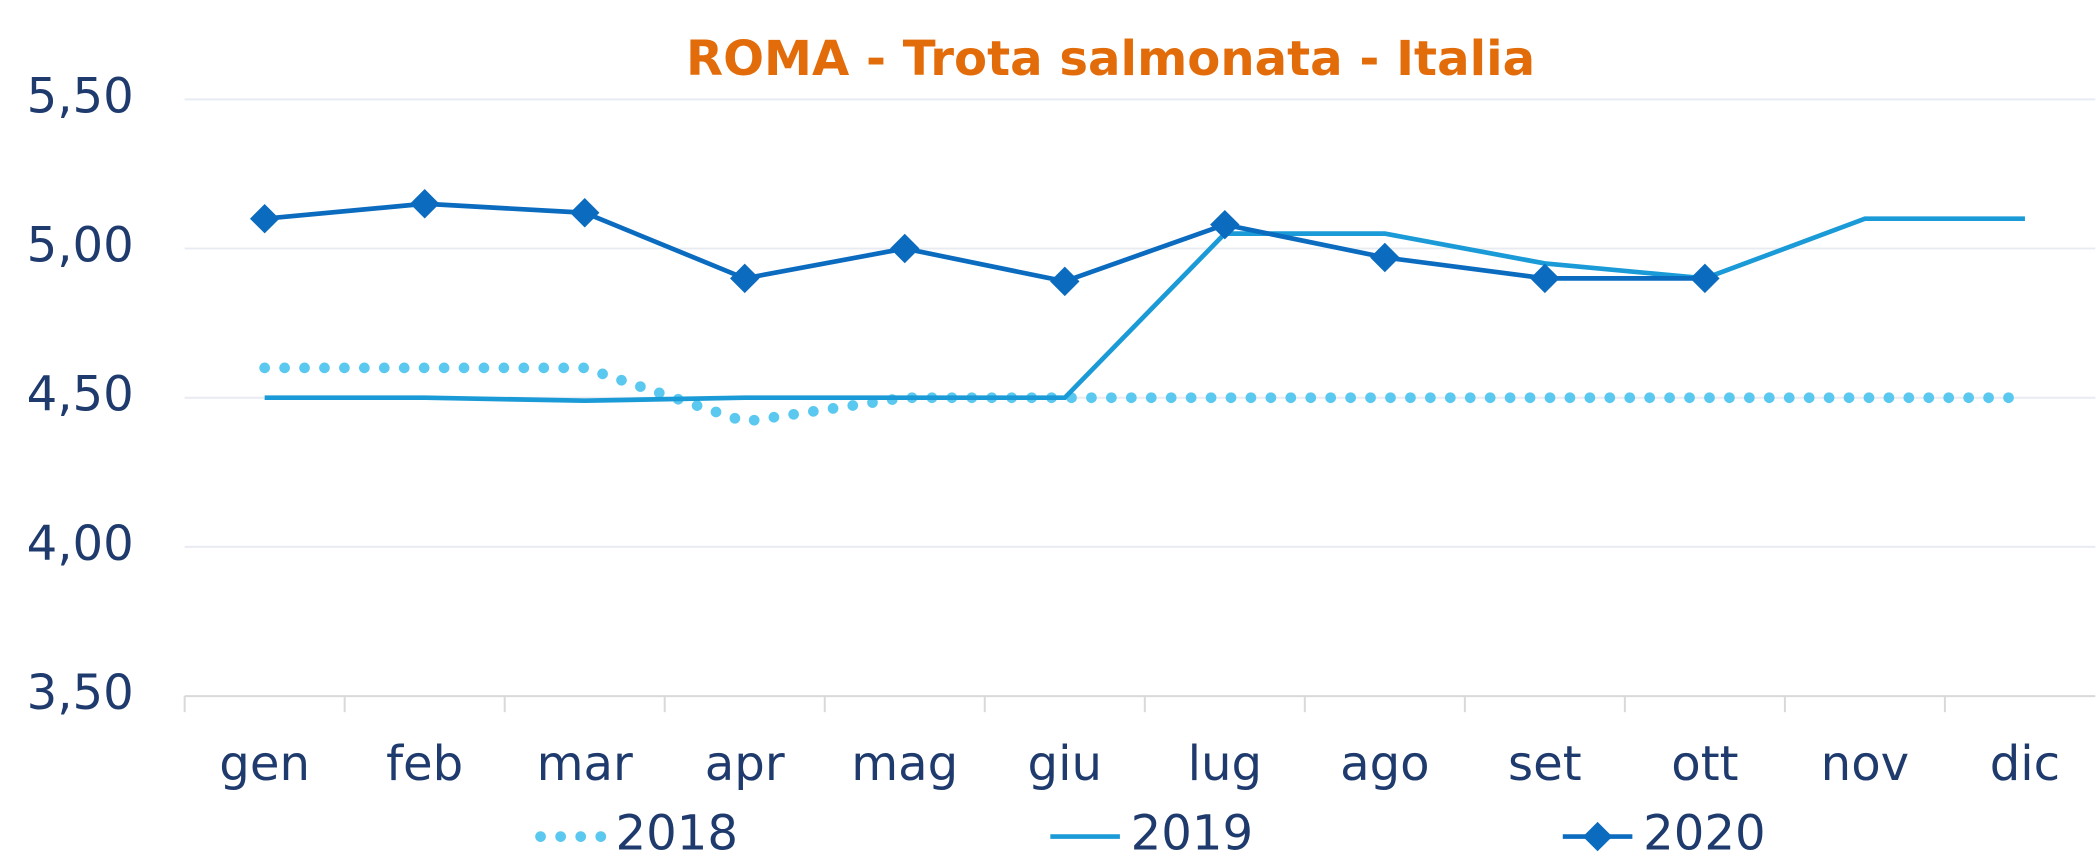 The width and height of the screenshot is (2098, 861). What do you see at coordinates (1545, 764) in the screenshot?
I see `x-tick-label: set` at bounding box center [1545, 764].